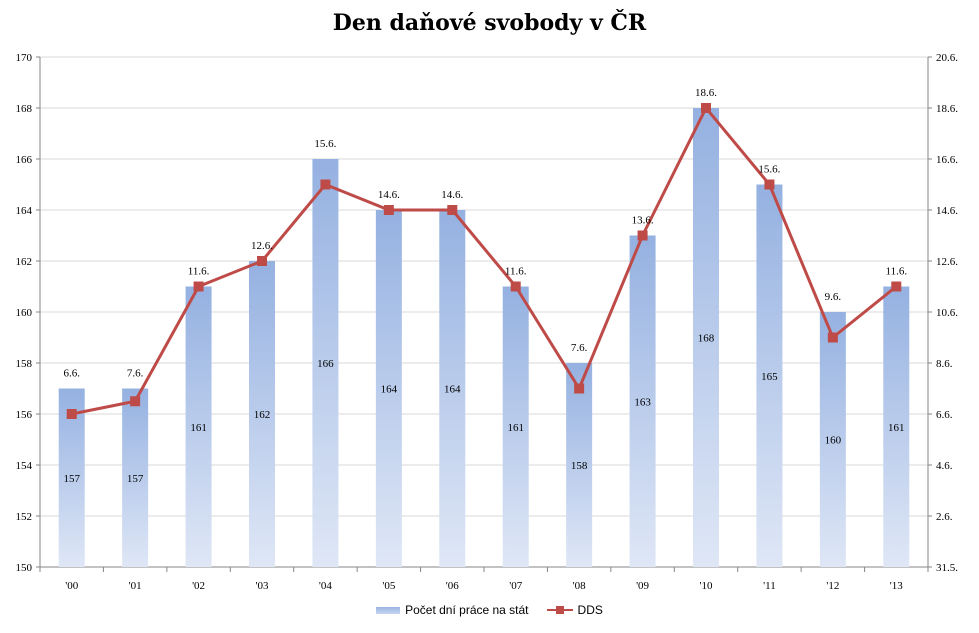 This screenshot has height=633, width=979. Describe the element at coordinates (71, 374) in the screenshot. I see `dds-data-label: 6.6.` at that location.